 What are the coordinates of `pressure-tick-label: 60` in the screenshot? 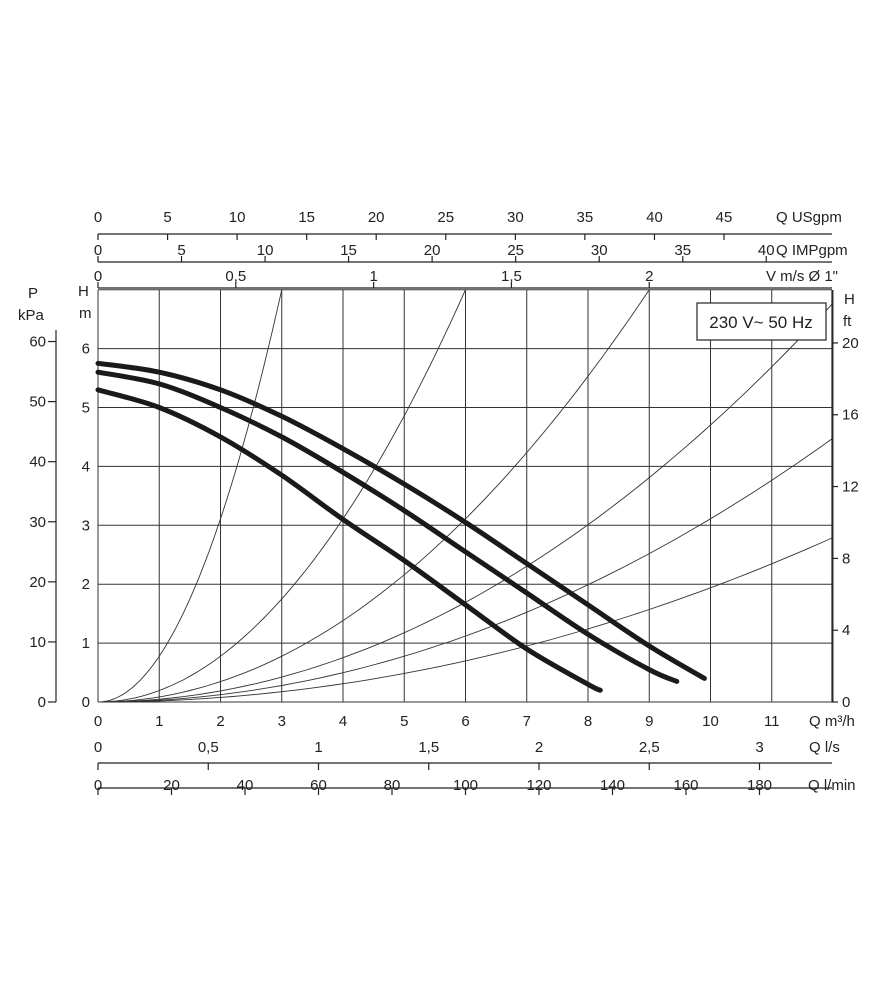 It's located at (37, 342).